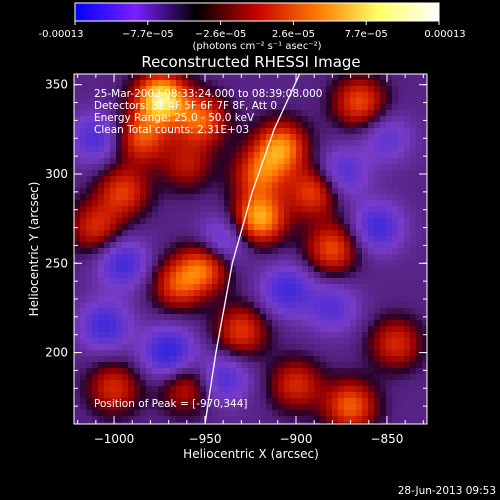 Image resolution: width=500 pixels, height=500 pixels. I want to click on colorbar-tick-label: 7.7e−05, so click(366, 34).